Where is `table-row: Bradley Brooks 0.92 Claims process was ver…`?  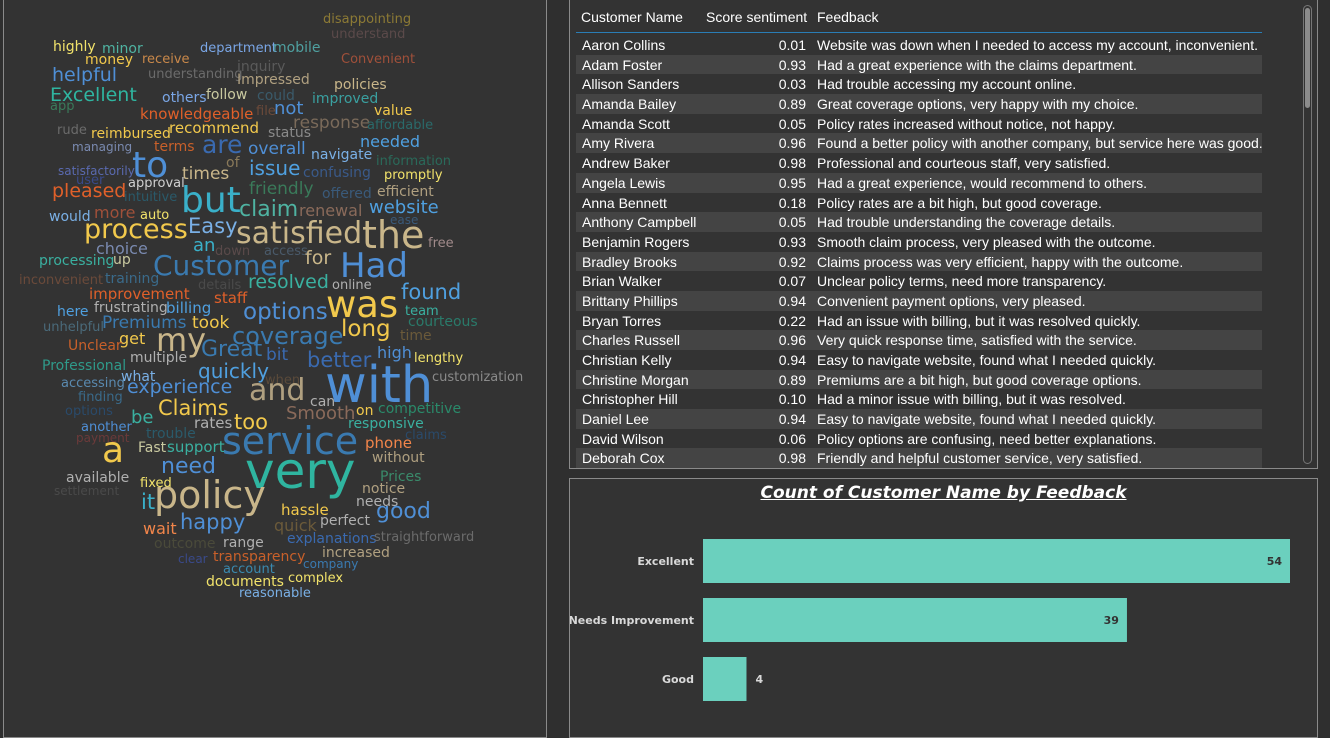
table-row: Bradley Brooks 0.92 Claims process was ver… is located at coordinates (919, 261).